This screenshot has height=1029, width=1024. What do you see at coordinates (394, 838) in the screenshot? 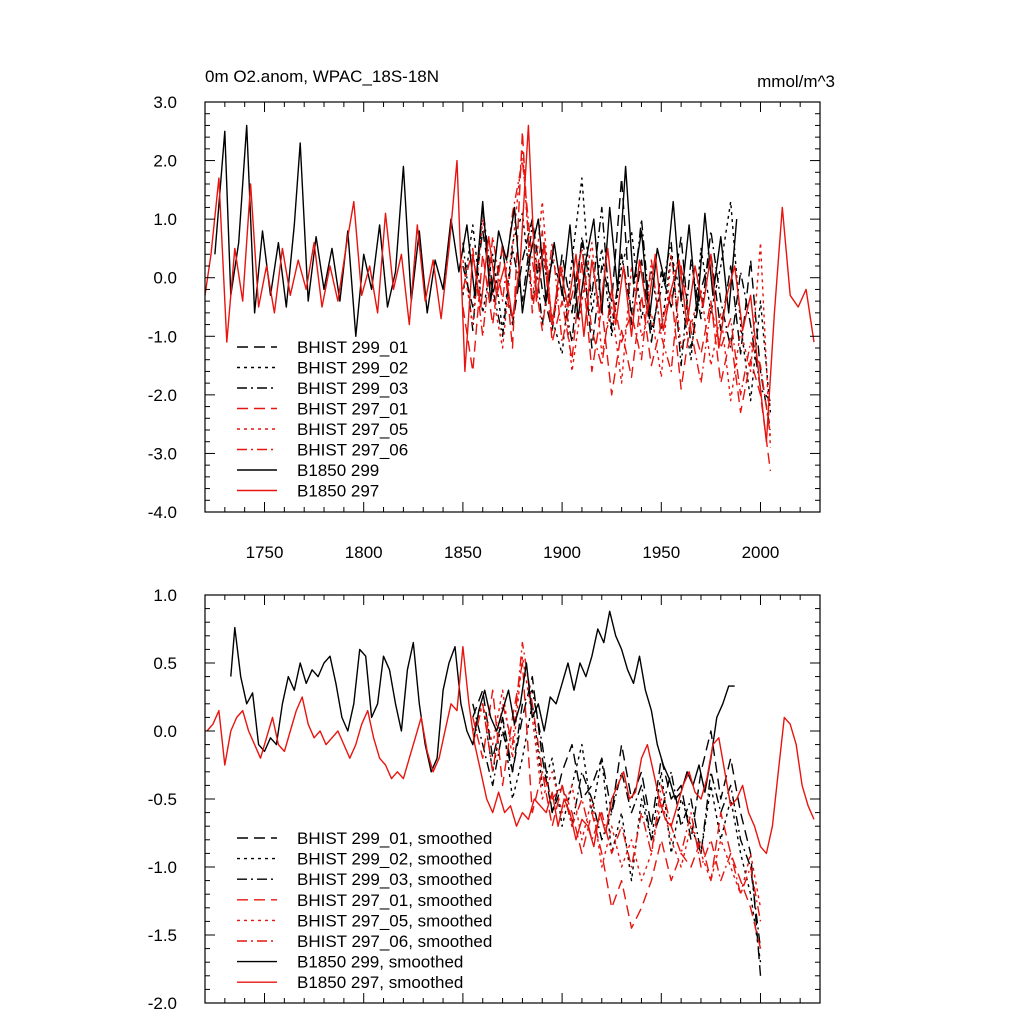
I see `legend-label: BHIST 299_01, smoothed` at bounding box center [394, 838].